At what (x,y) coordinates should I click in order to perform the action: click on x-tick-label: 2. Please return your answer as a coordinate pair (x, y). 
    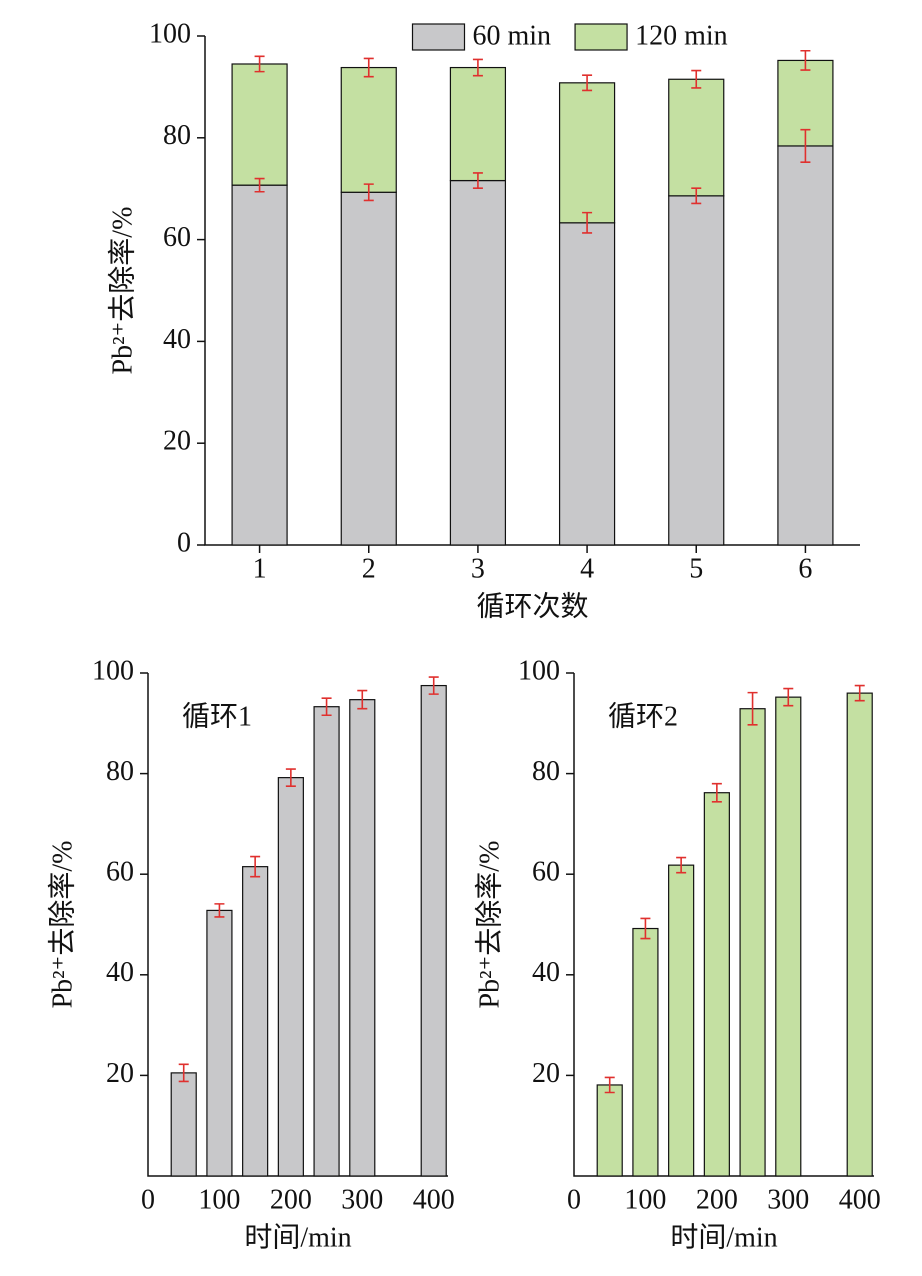
    Looking at the image, I should click on (369, 568).